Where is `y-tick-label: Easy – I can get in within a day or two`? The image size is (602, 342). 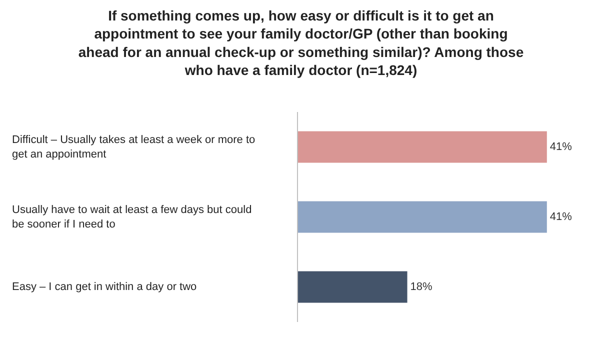 y-tick-label: Easy – I can get in within a day or two is located at coordinates (104, 287).